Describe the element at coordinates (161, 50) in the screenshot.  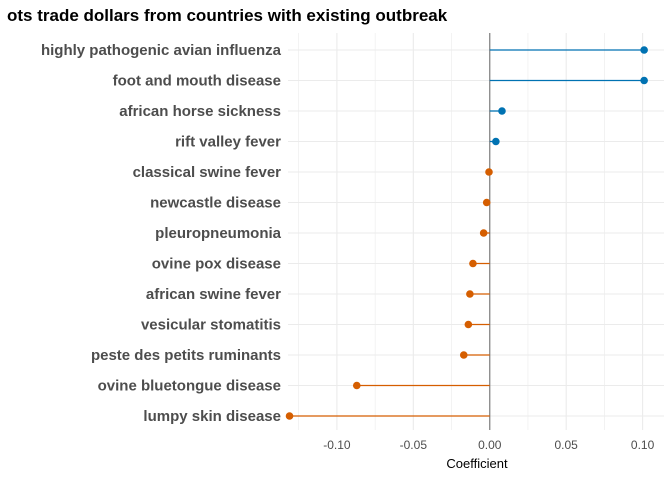
I see `category-label: highly pathogenic avian influenza` at that location.